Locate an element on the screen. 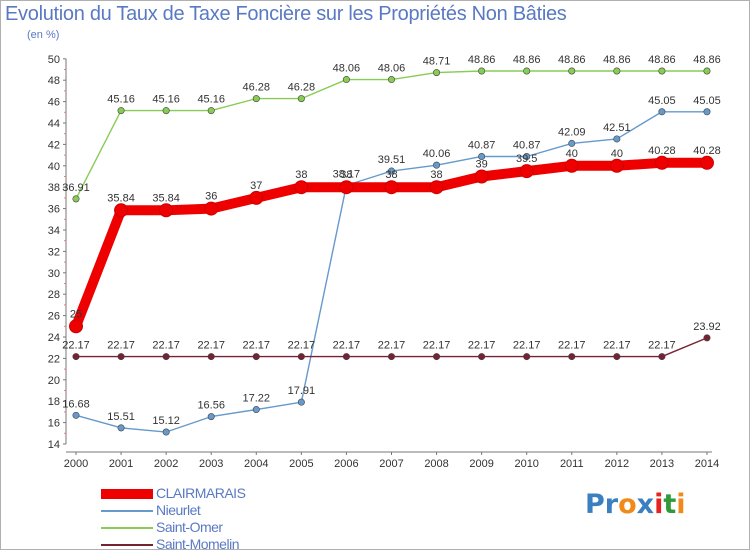 This screenshot has height=553, width=750. data-label-nieurlet: 42.51 is located at coordinates (617, 128).